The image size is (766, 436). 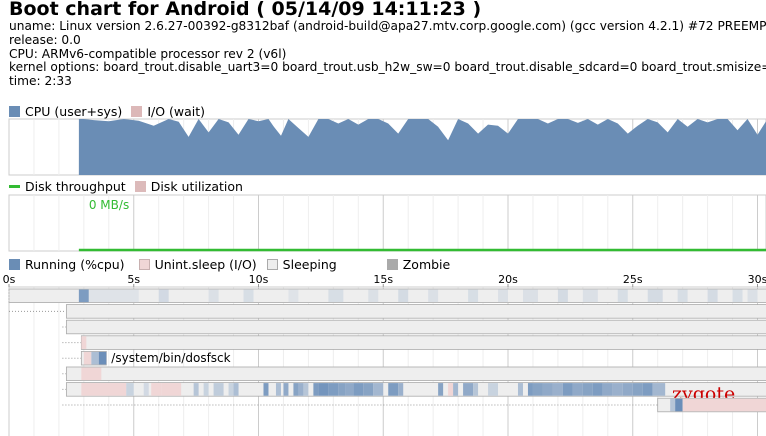 I want to click on legend-running-label: Running (%cpu), so click(x=75, y=264).